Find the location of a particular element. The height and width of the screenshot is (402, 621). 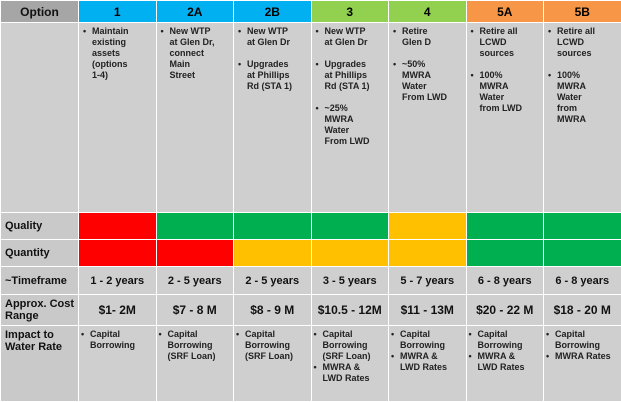

quality-rating-2b is located at coordinates (273, 226).